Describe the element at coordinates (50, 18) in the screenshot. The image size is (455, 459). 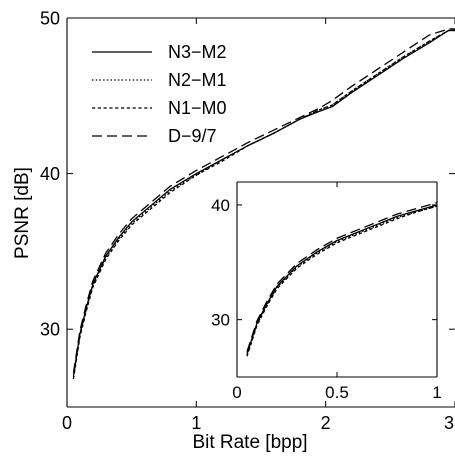
I see `main-y-tick-label: 50` at that location.